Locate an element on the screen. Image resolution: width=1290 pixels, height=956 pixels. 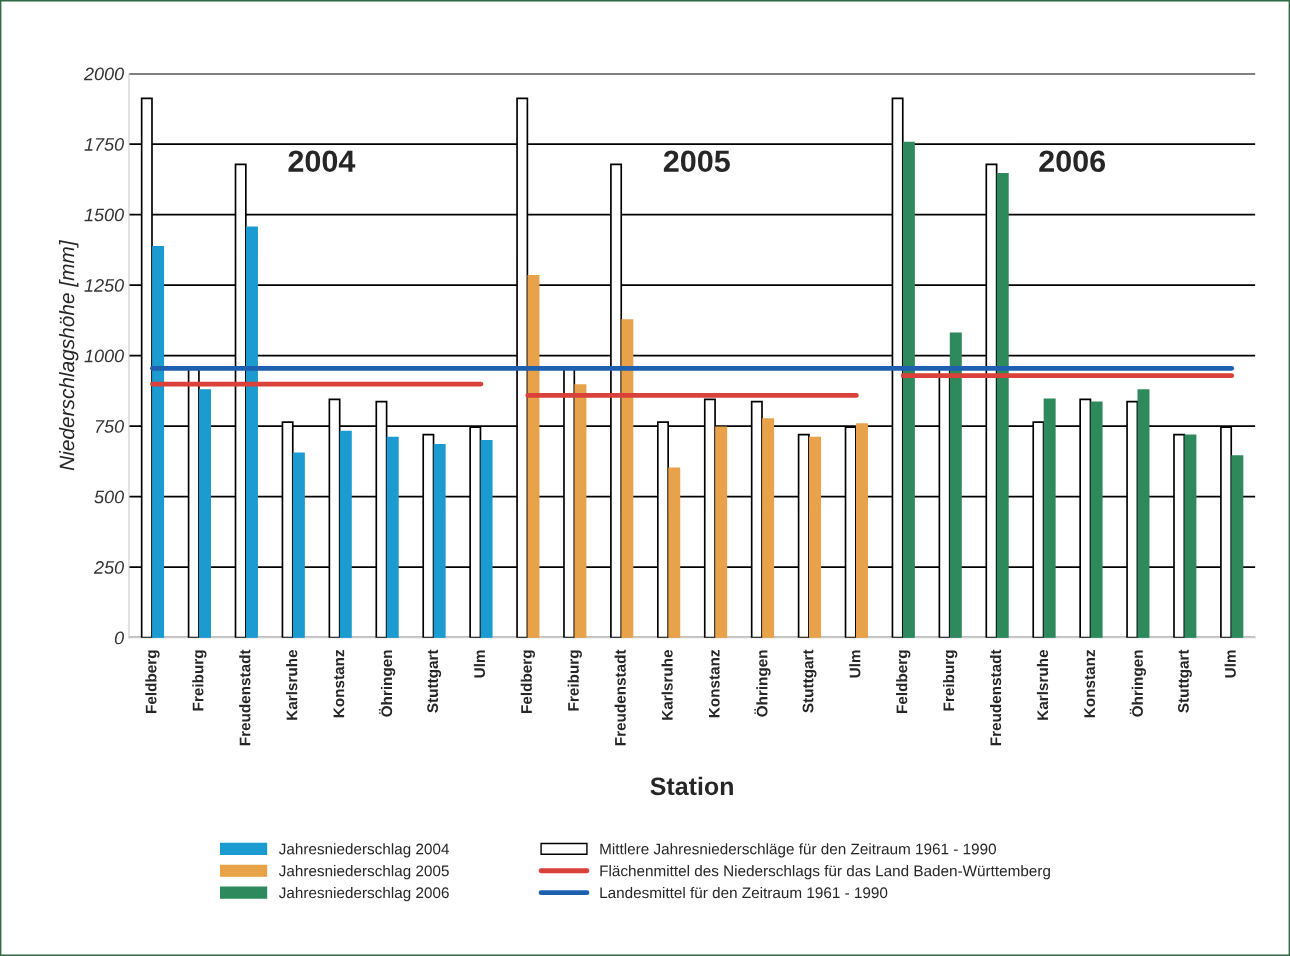
legend-label: Landesmittel für den Zeitraum 1961 - 1990 is located at coordinates (744, 892).